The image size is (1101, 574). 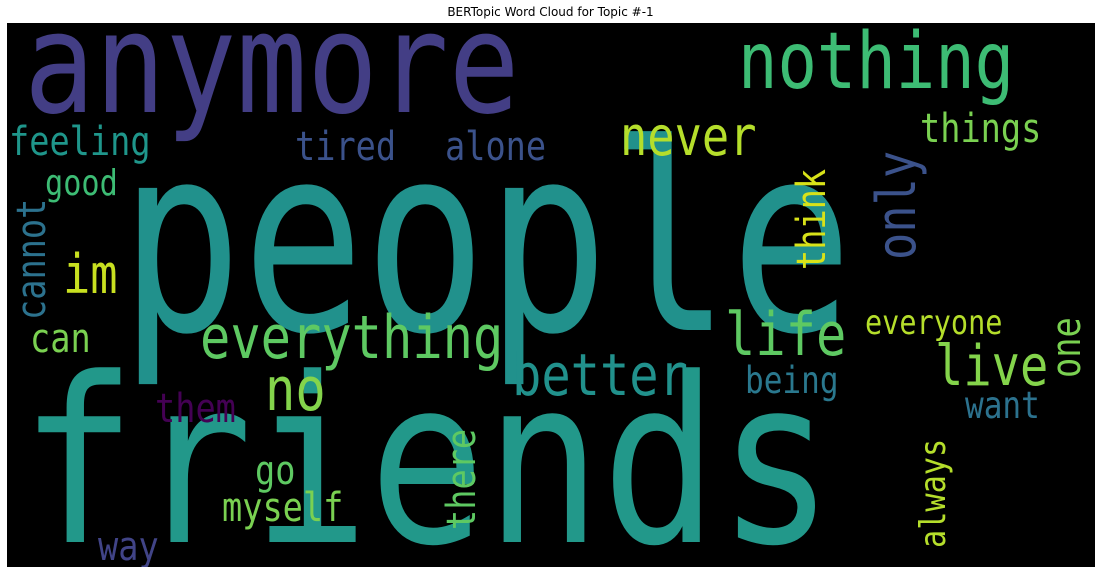 What do you see at coordinates (81, 182) in the screenshot?
I see `word-good: good` at bounding box center [81, 182].